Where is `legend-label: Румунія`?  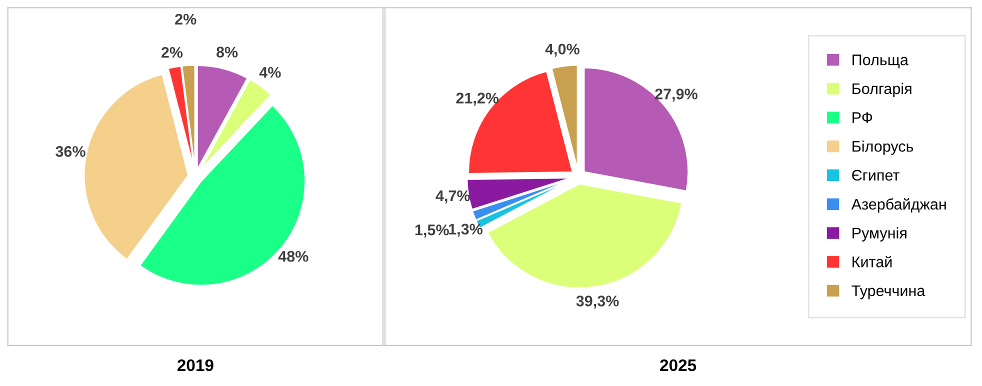
legend-label: Румунія is located at coordinates (879, 234).